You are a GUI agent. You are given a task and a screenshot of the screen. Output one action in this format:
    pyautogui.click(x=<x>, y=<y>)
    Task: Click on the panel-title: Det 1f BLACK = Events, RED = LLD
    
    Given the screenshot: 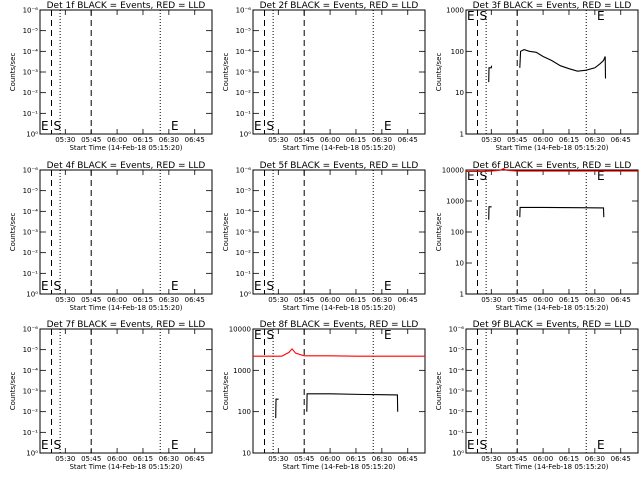 What is the action you would take?
    pyautogui.click(x=126, y=6)
    